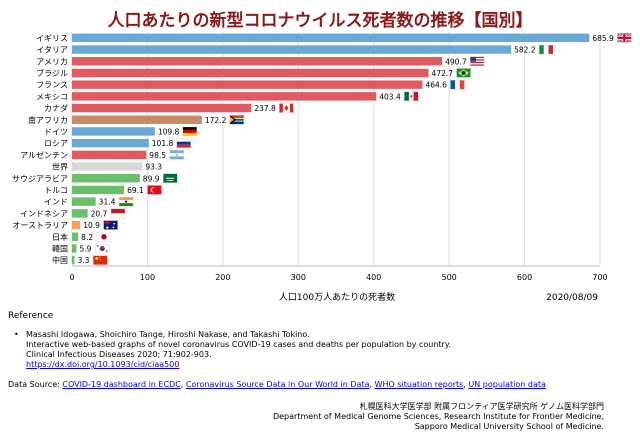 Image resolution: width=640 pixels, height=441 pixels. What do you see at coordinates (163, 143) in the screenshot?
I see `value-label: 101.8` at bounding box center [163, 143].